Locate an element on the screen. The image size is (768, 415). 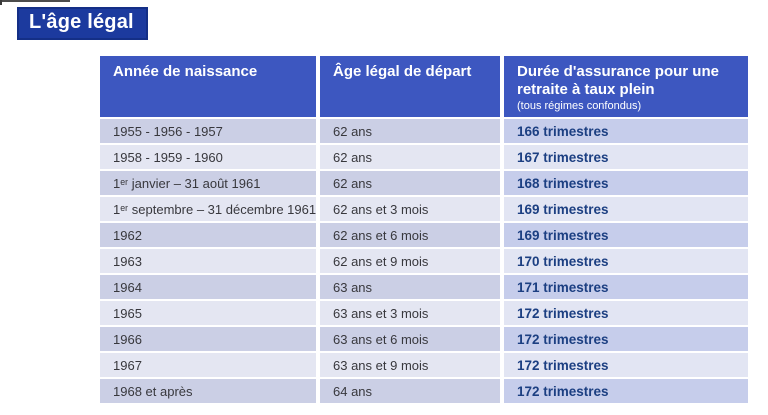
cell-annee-naissance: 1958 - 1959 - 1960 is located at coordinates (208, 157).